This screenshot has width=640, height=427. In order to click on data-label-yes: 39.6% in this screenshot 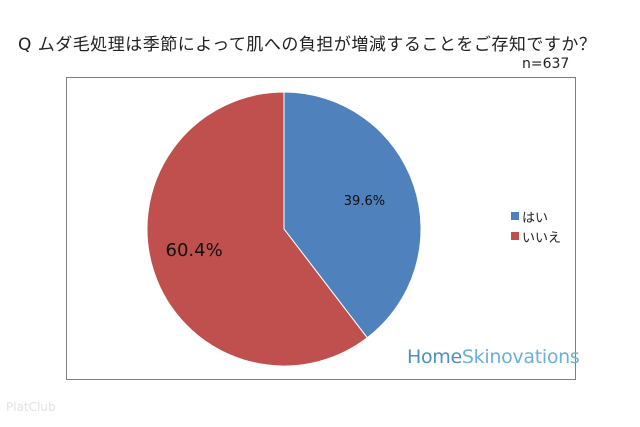, I will do `click(364, 201)`.